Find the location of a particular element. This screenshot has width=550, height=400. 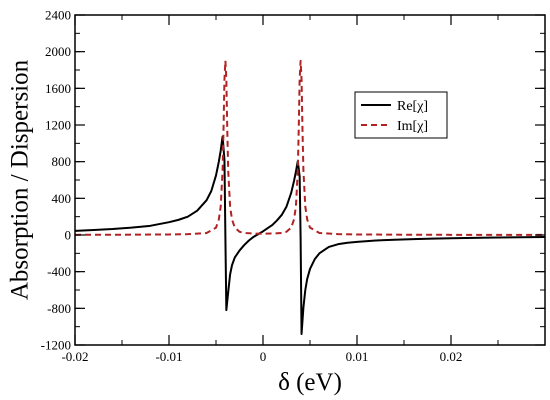

y-tick-label: 2400 is located at coordinates (58, 15).